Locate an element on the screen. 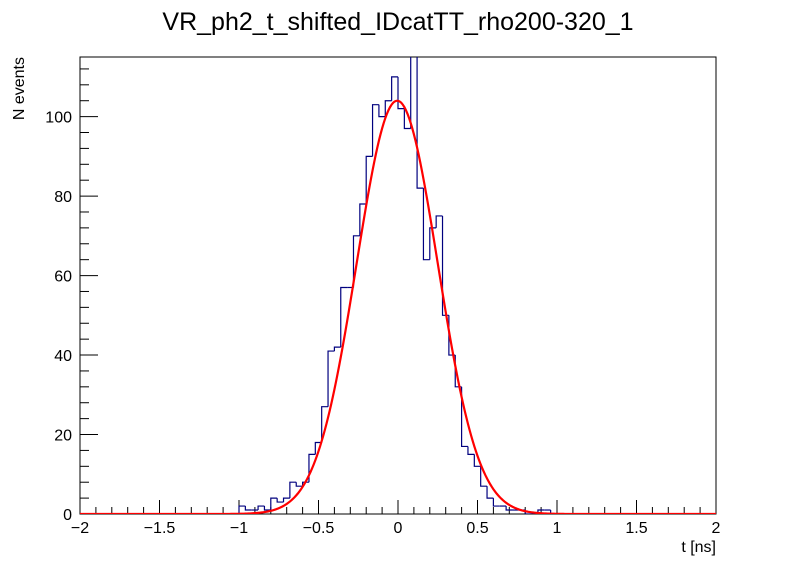 This screenshot has height=577, width=796. y-tick-label: 0 is located at coordinates (67, 515).